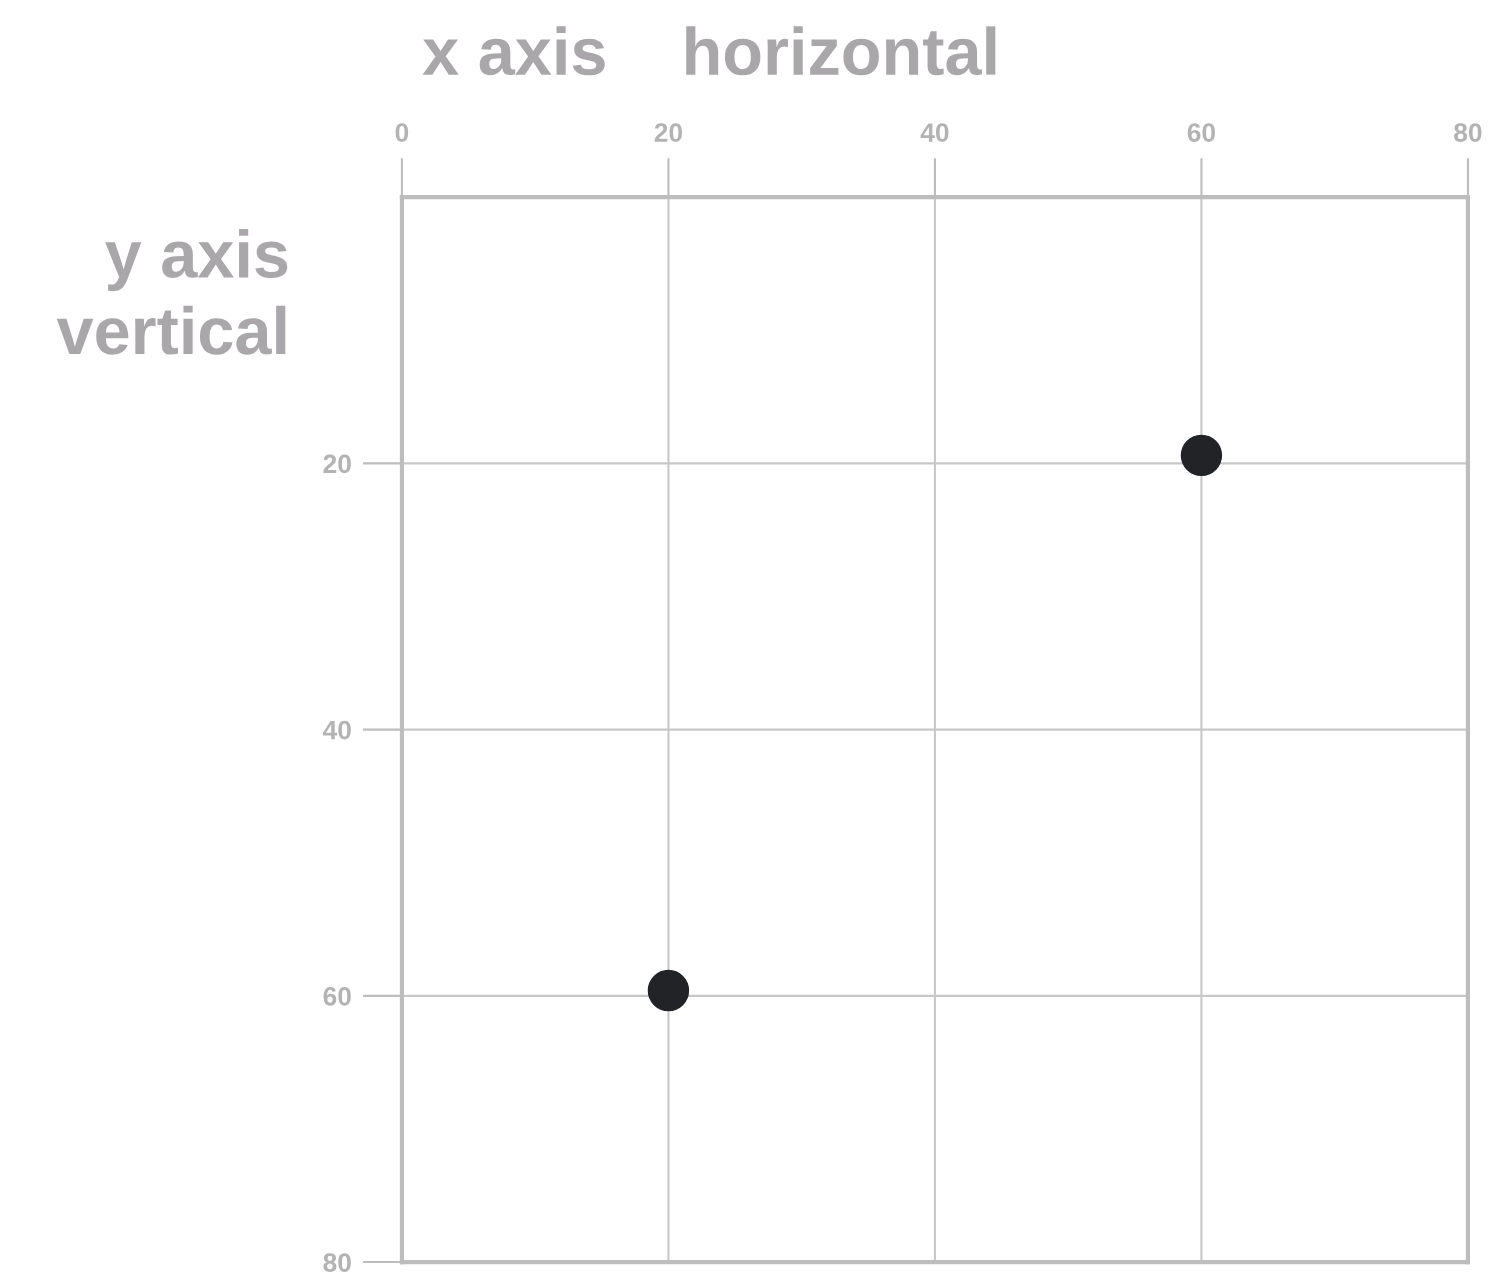  I want to click on x-axis-title: x axis horizontal, so click(709, 51).